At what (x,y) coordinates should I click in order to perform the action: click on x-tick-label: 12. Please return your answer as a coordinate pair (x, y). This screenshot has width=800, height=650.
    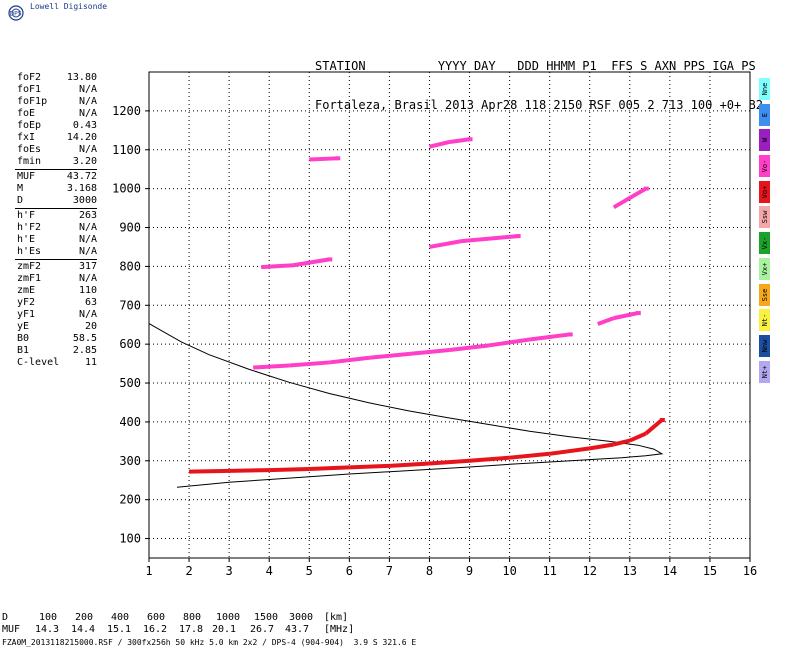
    Looking at the image, I should click on (590, 571).